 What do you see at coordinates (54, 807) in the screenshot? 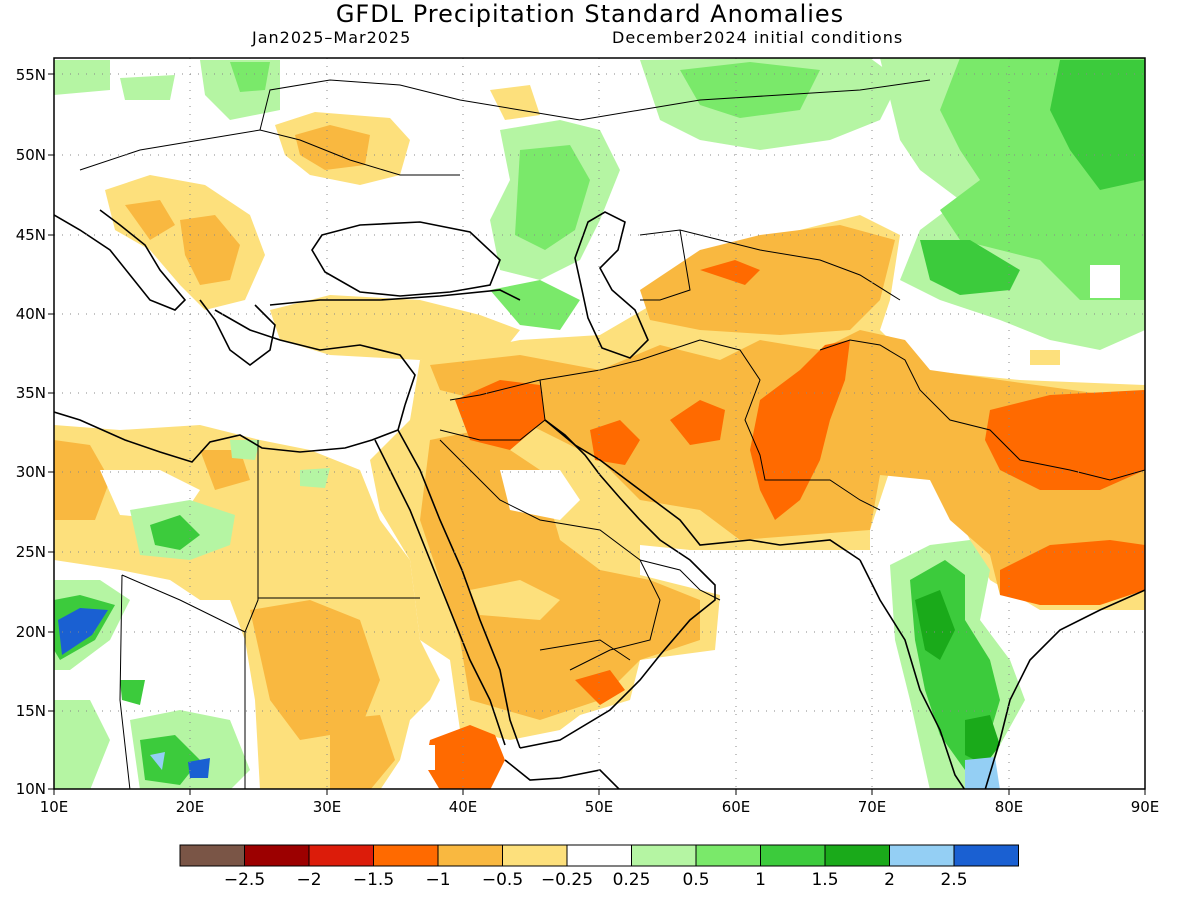
I see `lon-label-10e: 10E` at bounding box center [54, 807].